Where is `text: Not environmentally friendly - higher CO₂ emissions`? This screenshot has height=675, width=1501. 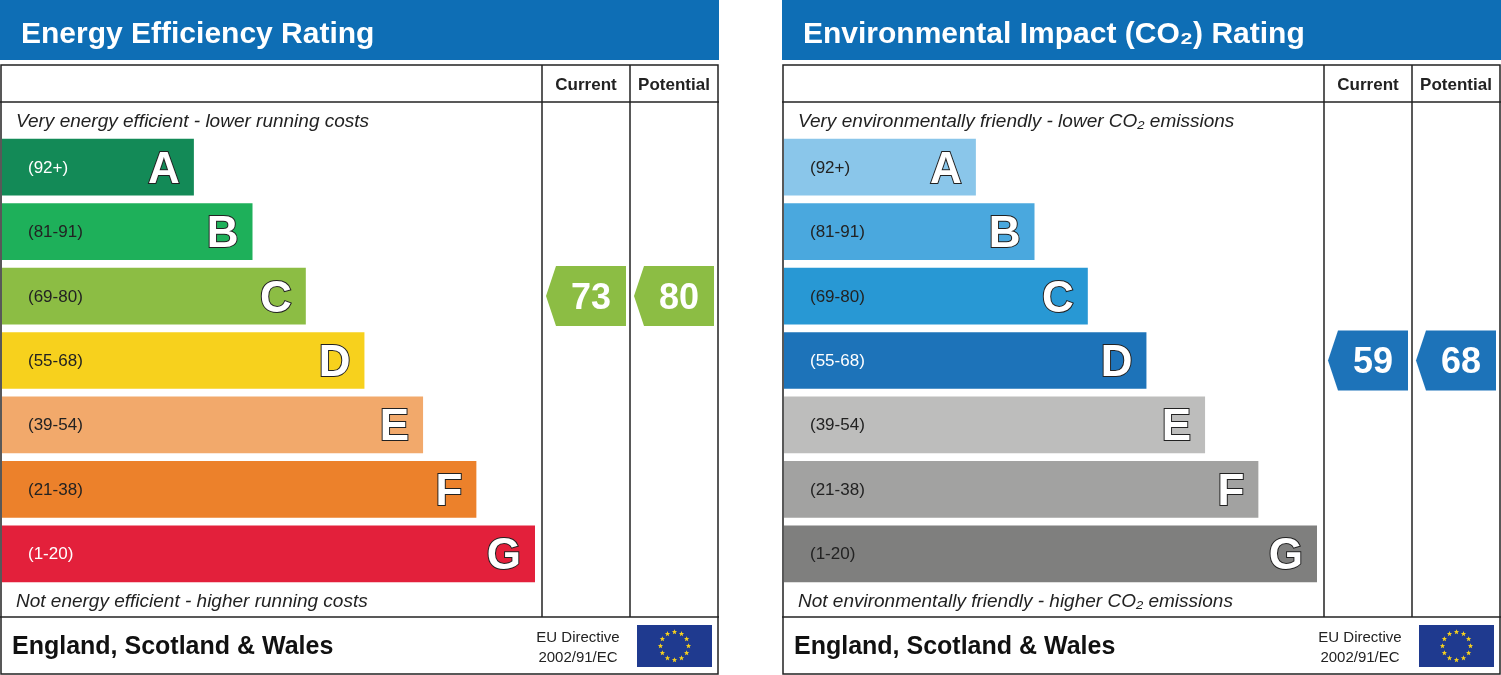
text: Not environmentally friendly - higher CO₂ emissions is located at coordinates (1016, 600).